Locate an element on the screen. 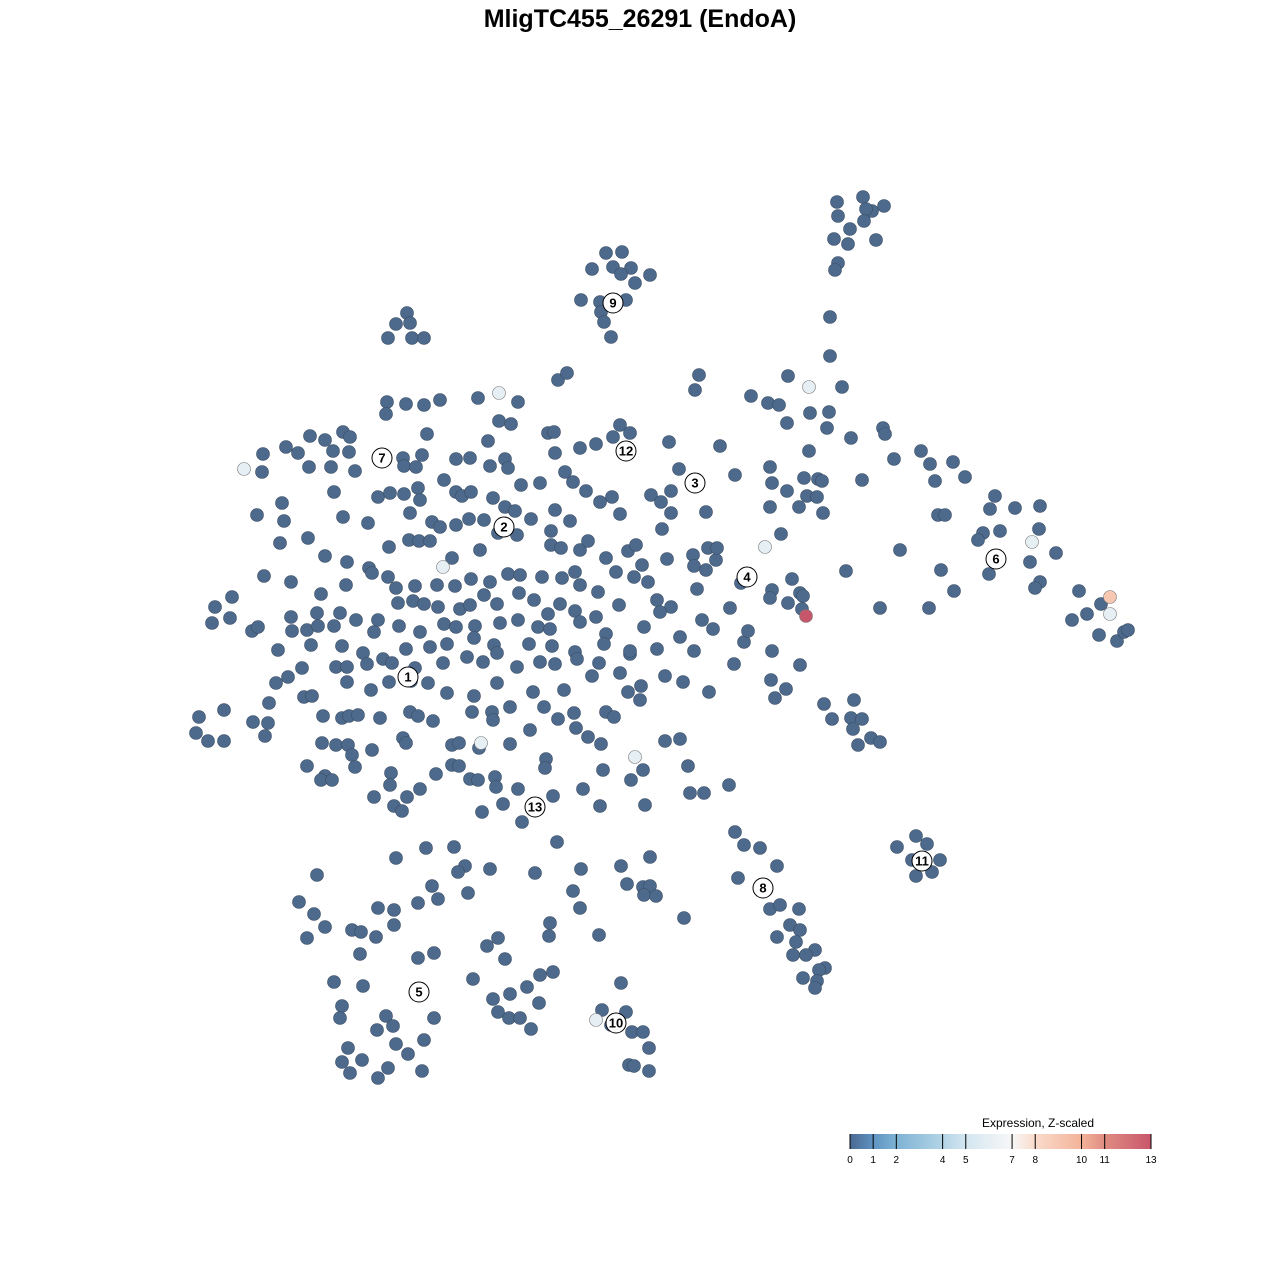 This screenshot has width=1280, height=1280. color-legend: Expression, Z-scaled 0 1 2 4 5 7 8 10 11 13 is located at coordinates (1002, 1141).